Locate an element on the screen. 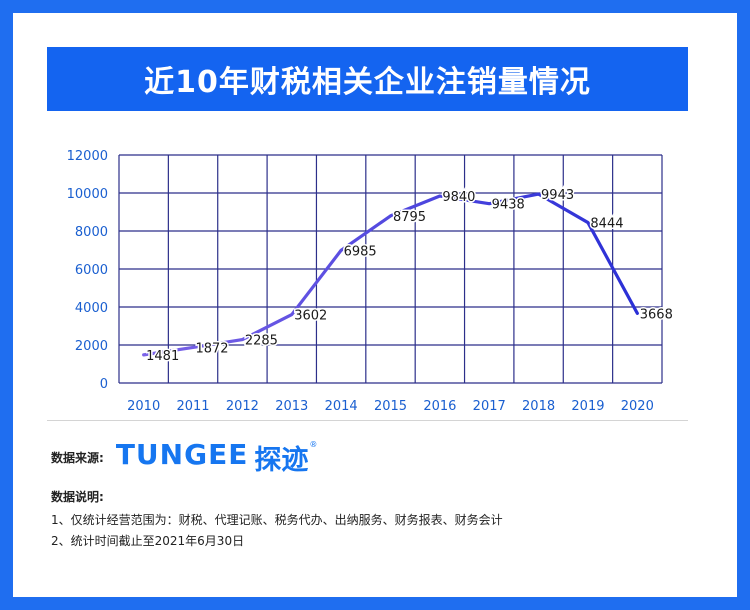 This screenshot has width=750, height=610. y-tick-label: 2000 is located at coordinates (91, 346).